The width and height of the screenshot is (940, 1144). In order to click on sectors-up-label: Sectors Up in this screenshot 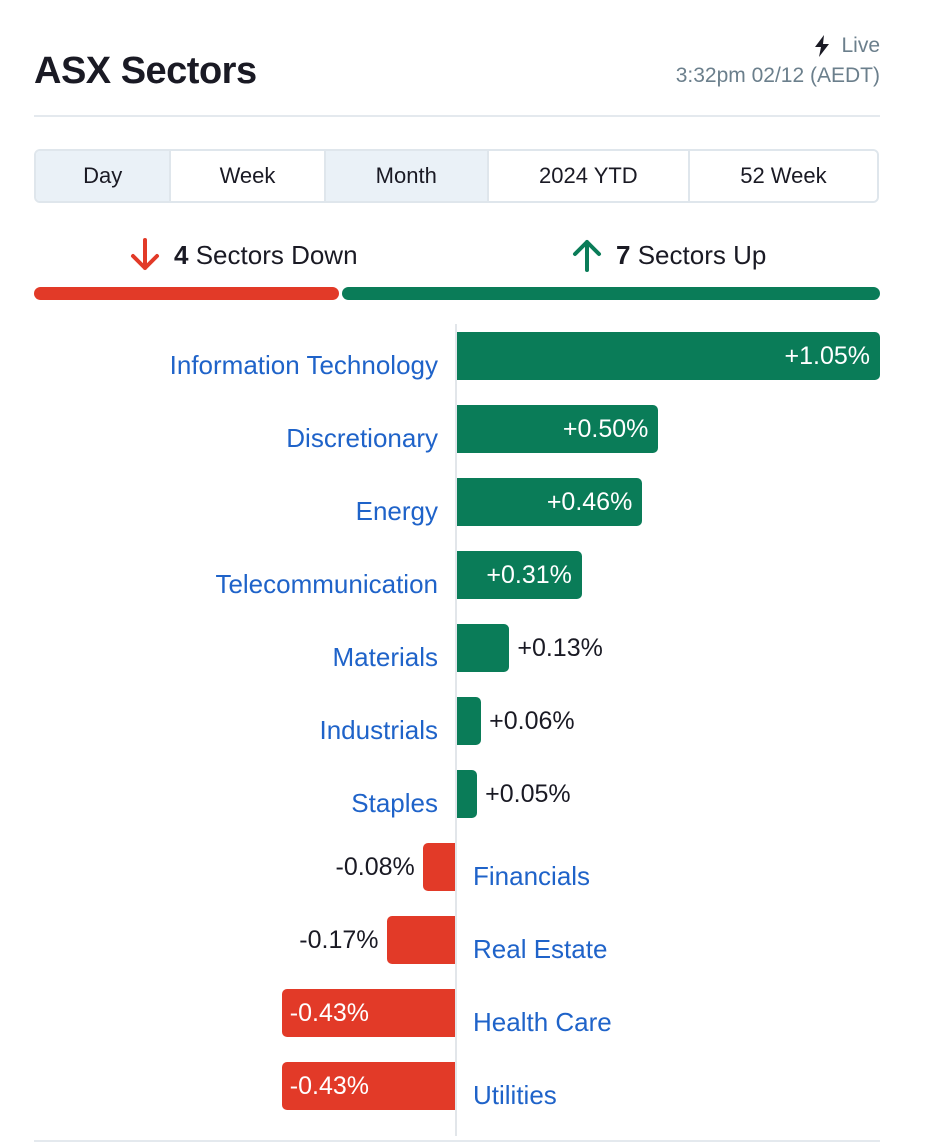, I will do `click(702, 254)`.